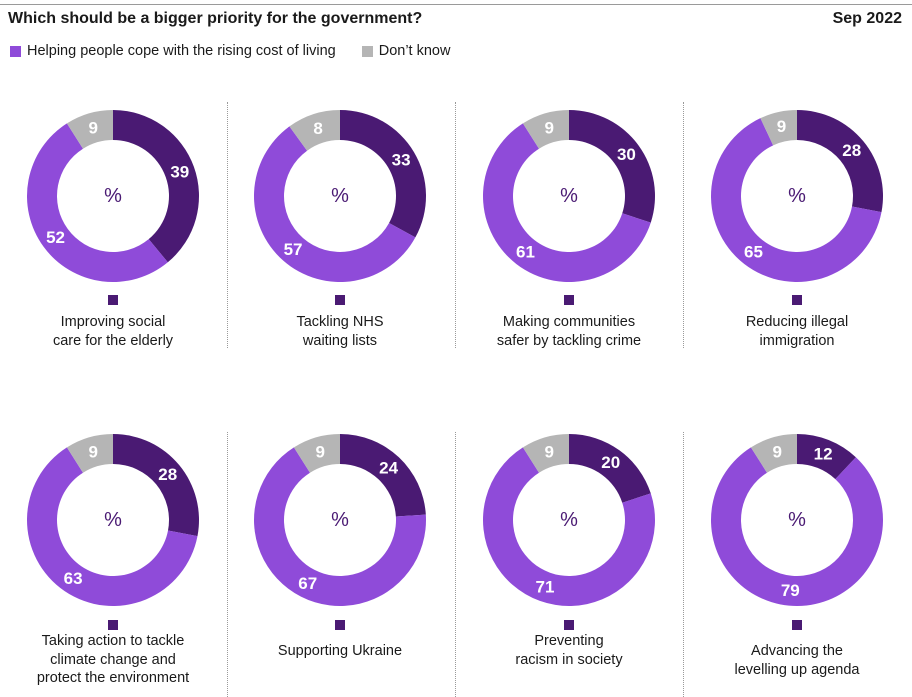  What do you see at coordinates (797, 660) in the screenshot?
I see `panel-label: Advancing the levelling up agenda` at bounding box center [797, 660].